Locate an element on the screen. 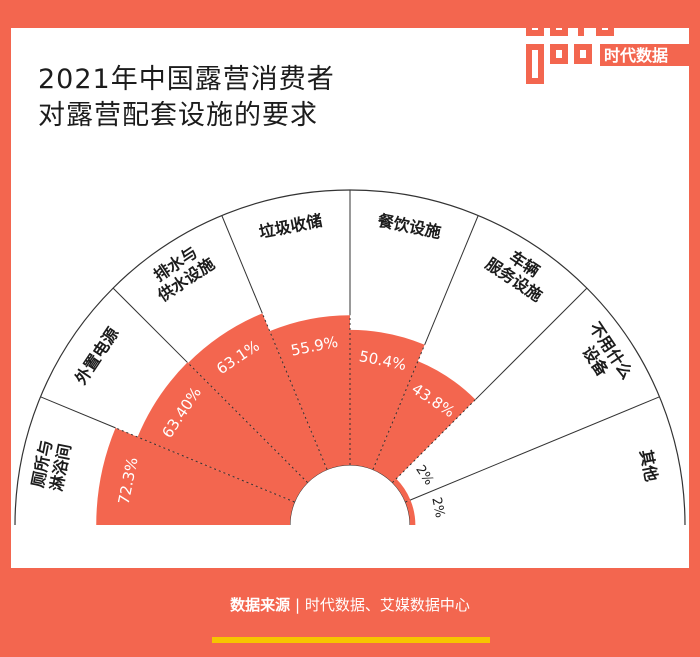 This screenshot has width=700, height=657. category-label-2: 排水与供水设施 is located at coordinates (180, 272).